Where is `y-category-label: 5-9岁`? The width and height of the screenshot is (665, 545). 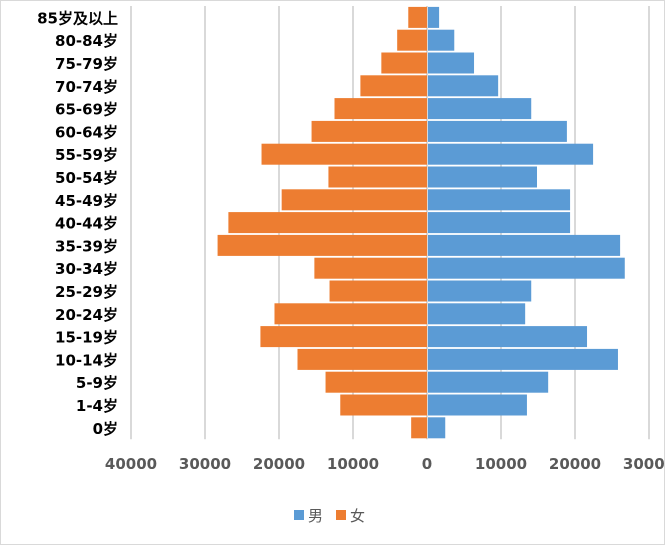
y-category-label: 5-9岁 is located at coordinates (97, 383).